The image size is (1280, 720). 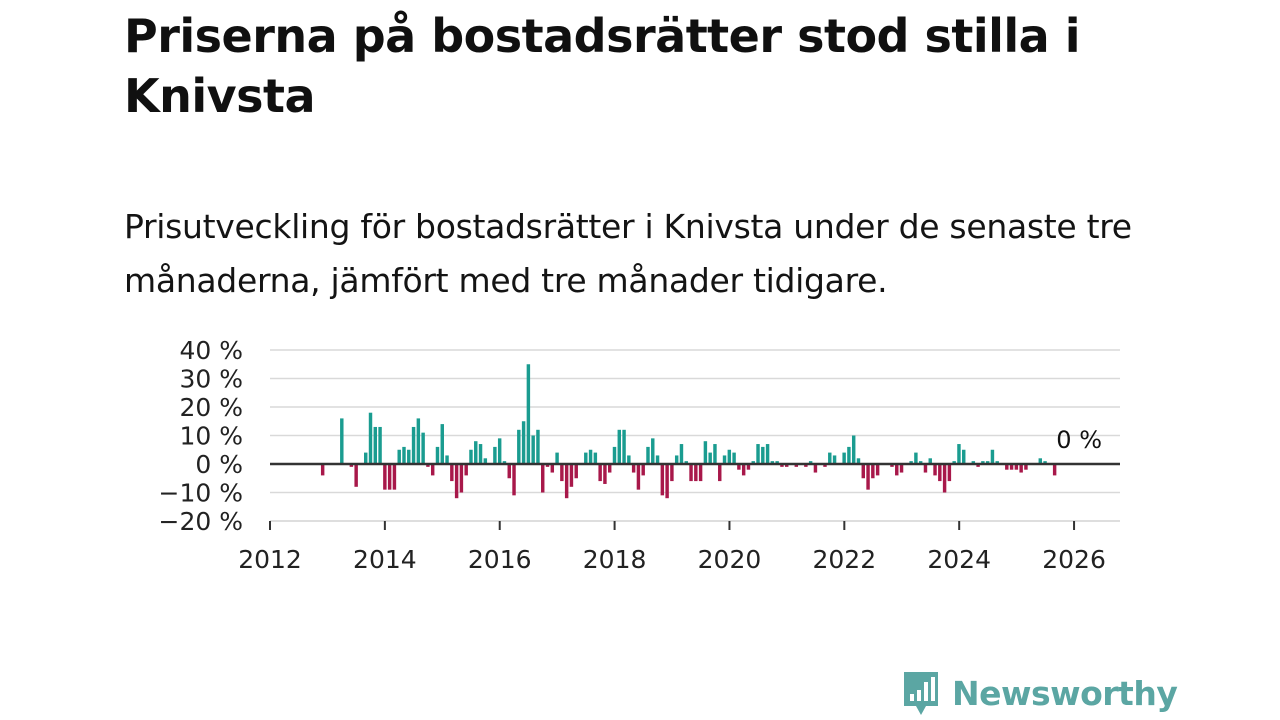 What do you see at coordinates (615, 559) in the screenshot?
I see `x-tick-label: 2018` at bounding box center [615, 559].